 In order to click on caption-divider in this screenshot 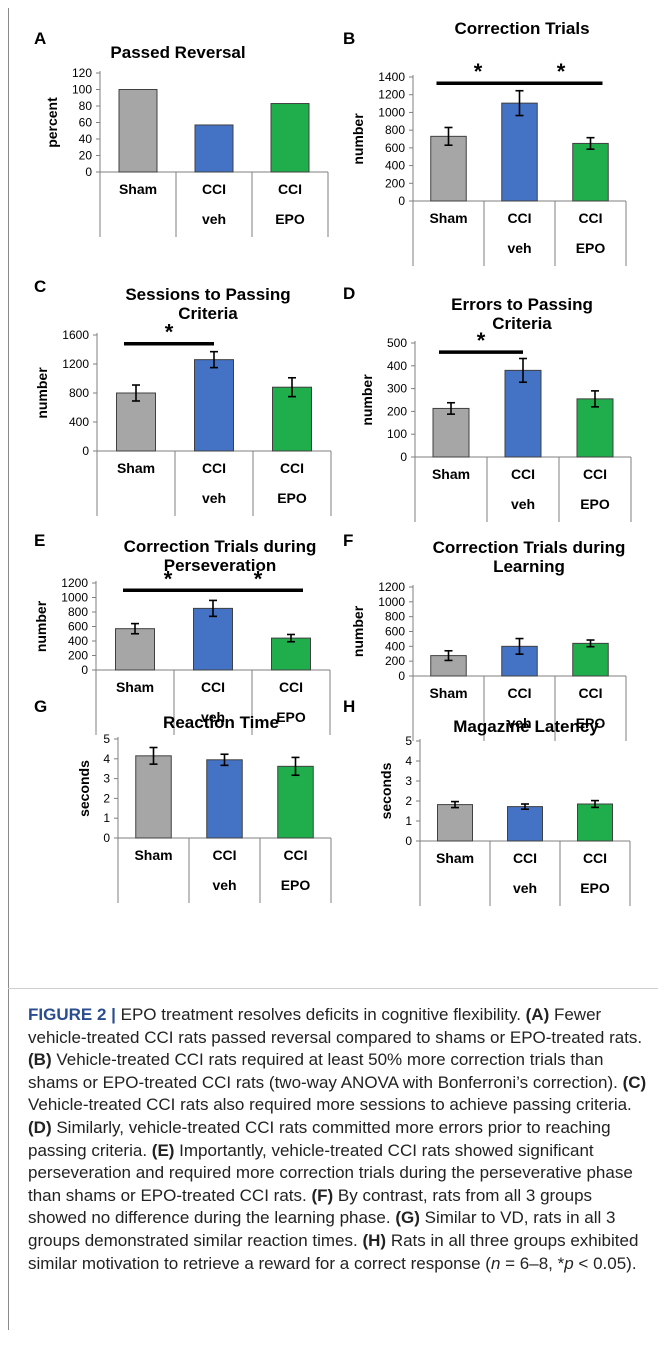, I will do `click(333, 988)`.